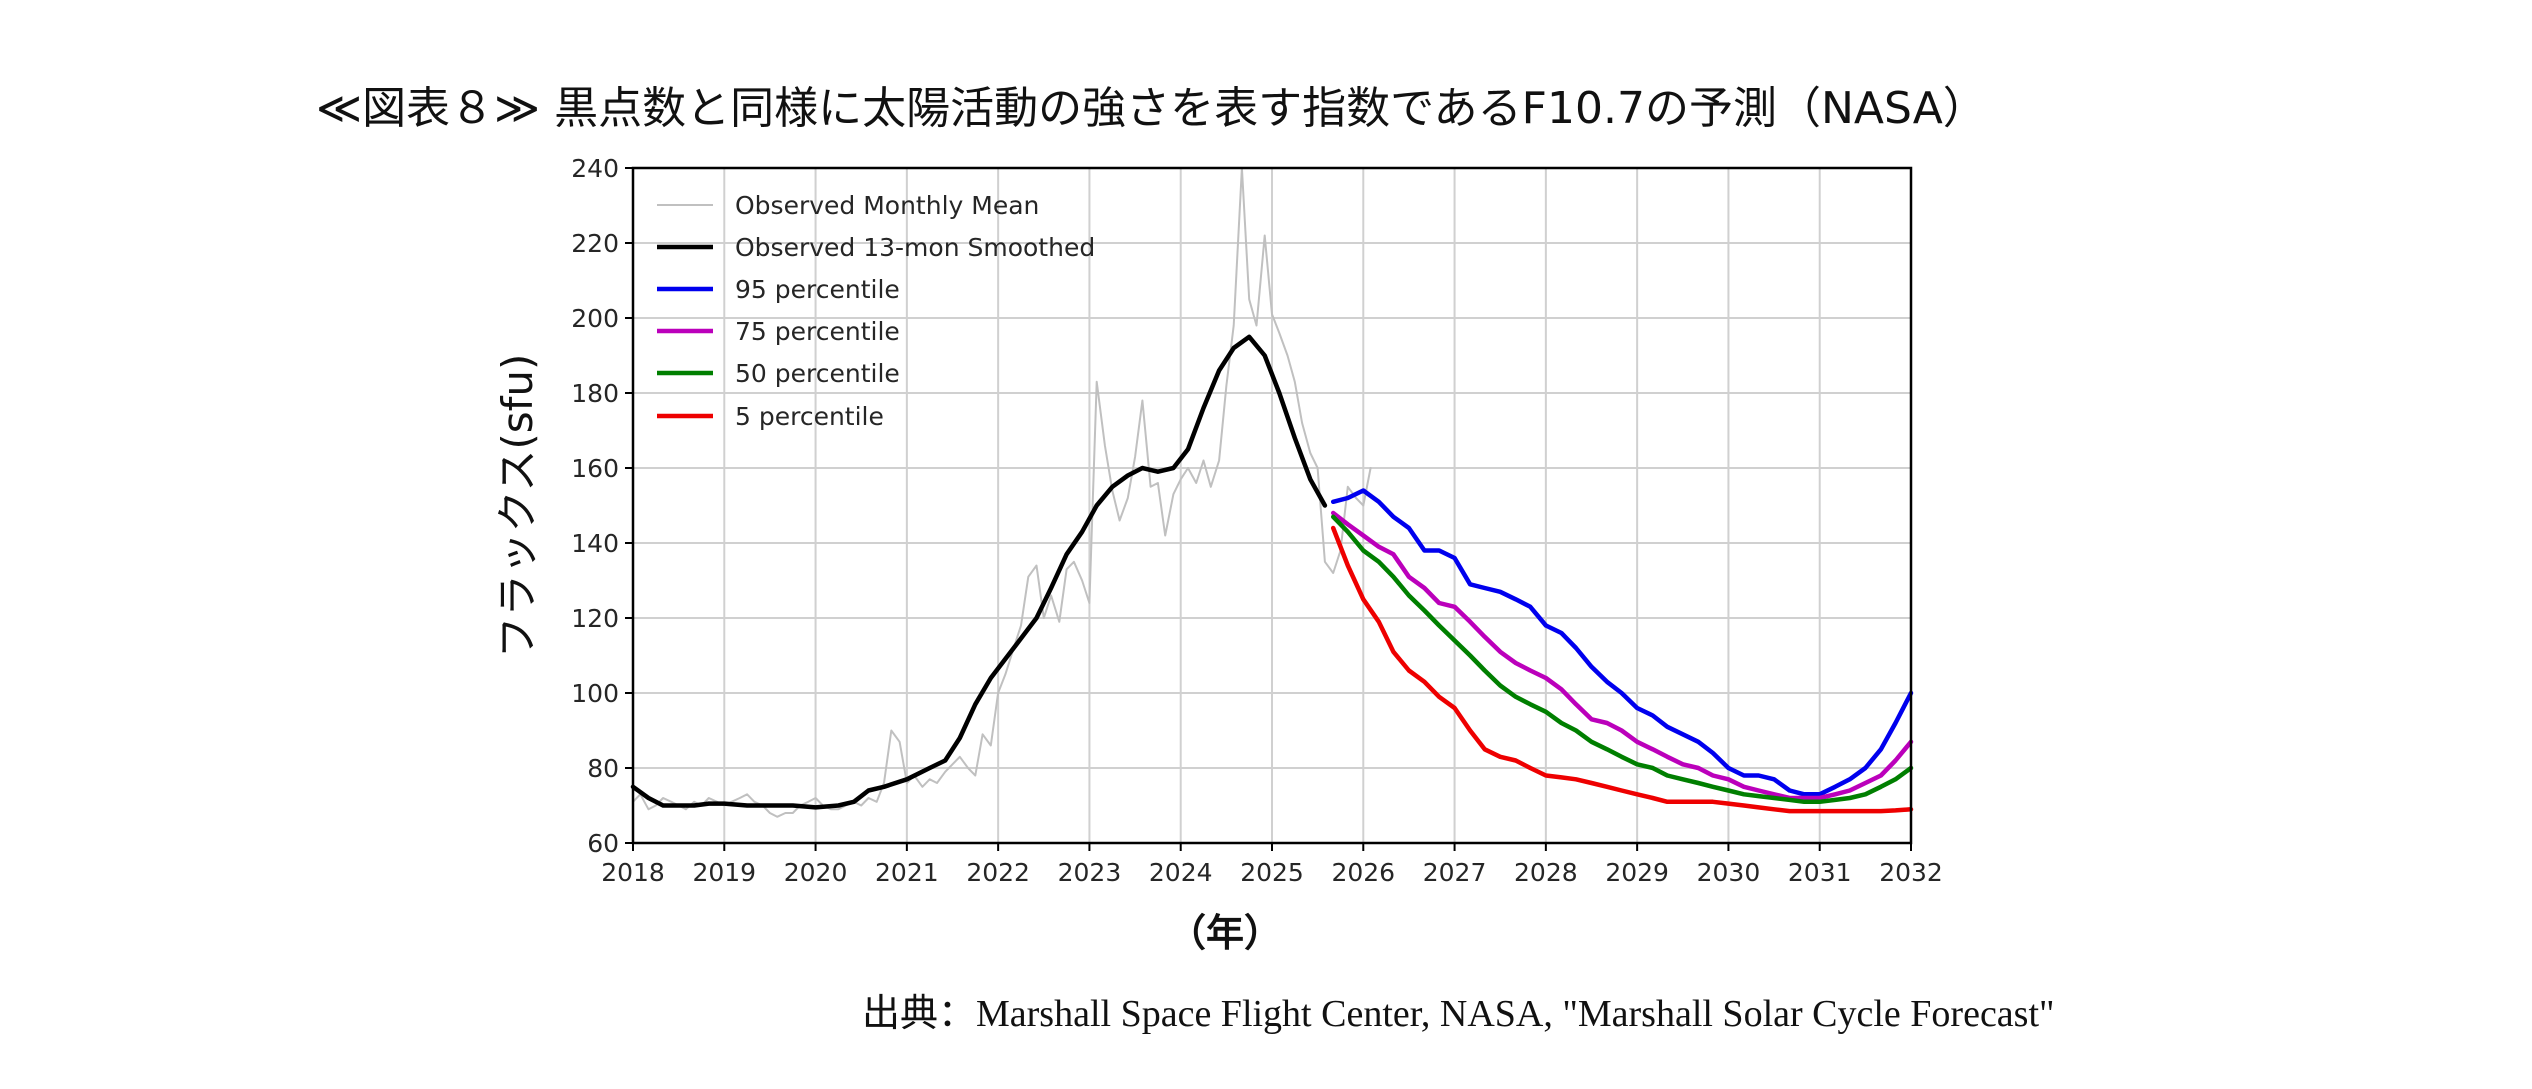  I want to click on y-tick-label: 160, so click(595, 468).